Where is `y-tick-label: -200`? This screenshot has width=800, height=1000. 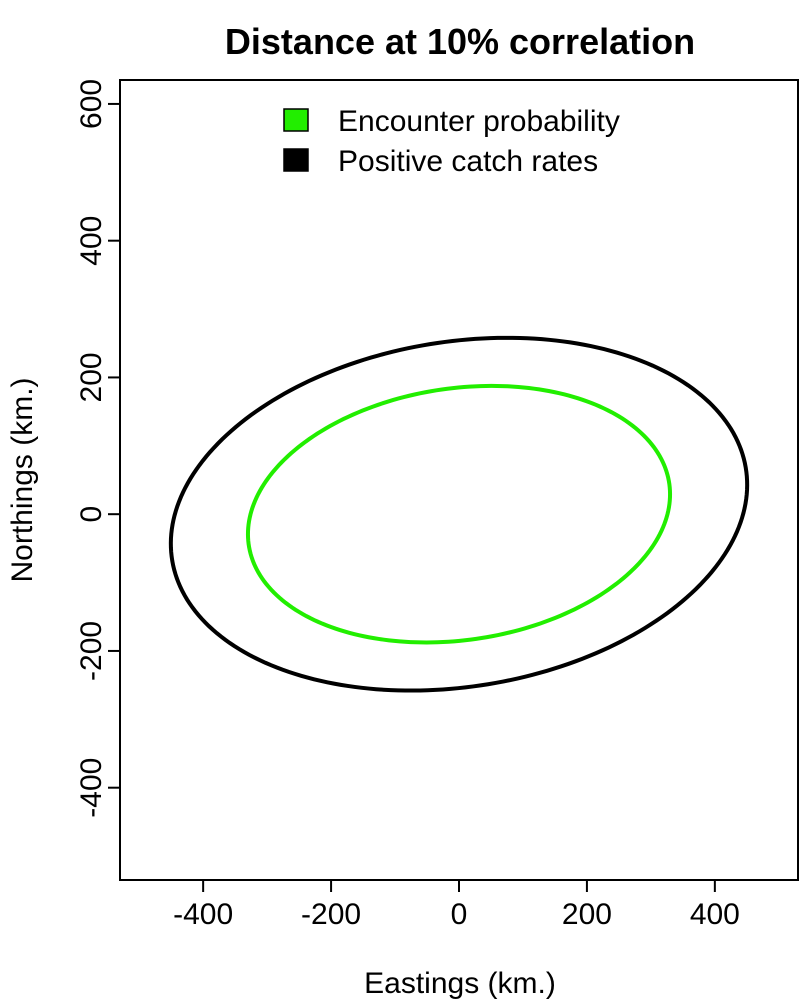 y-tick-label: -200 is located at coordinates (91, 651).